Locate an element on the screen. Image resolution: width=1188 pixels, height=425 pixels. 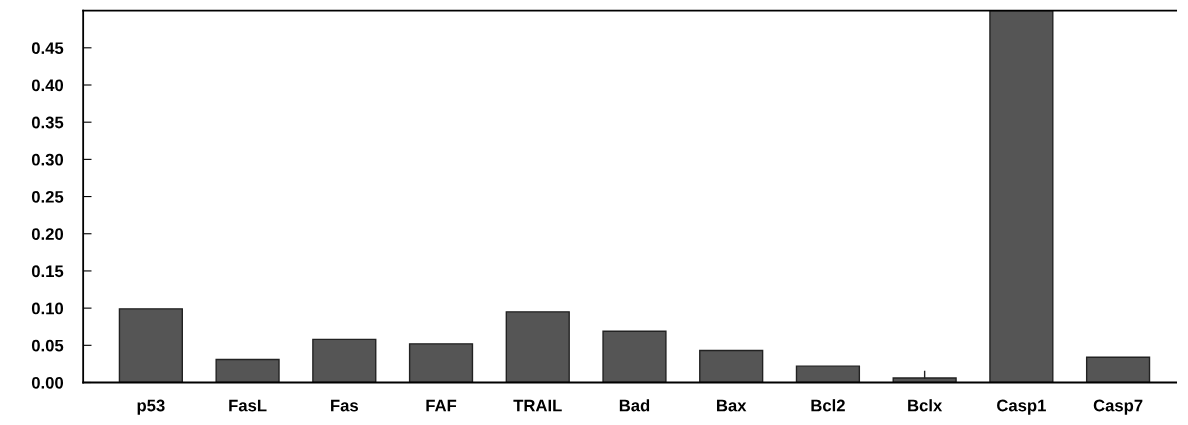
y-tick-label: 0.05 is located at coordinates (47, 345).